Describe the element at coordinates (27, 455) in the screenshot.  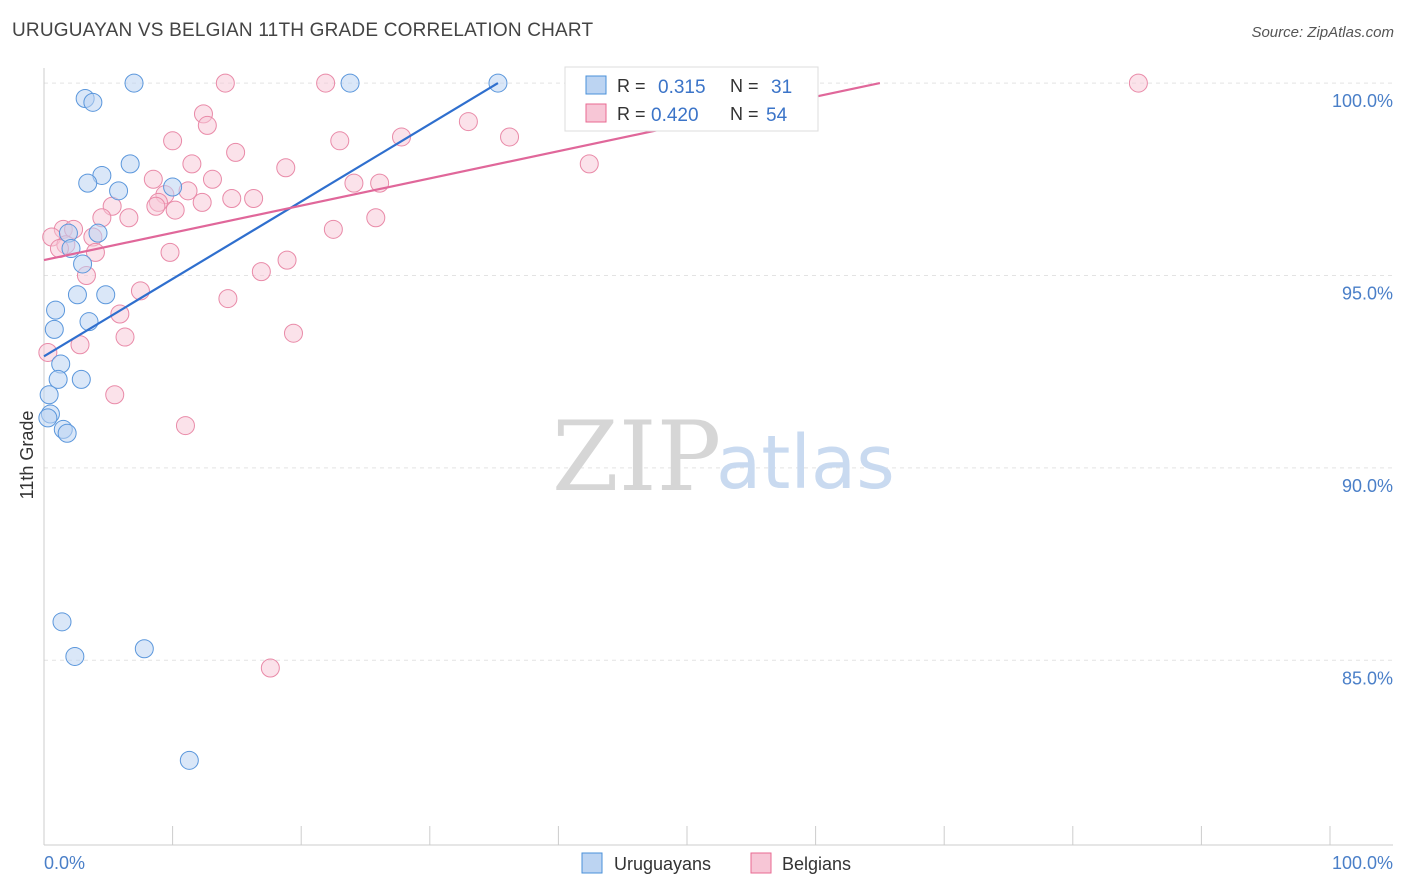
I see `y-axis-label: 11th Grade` at that location.